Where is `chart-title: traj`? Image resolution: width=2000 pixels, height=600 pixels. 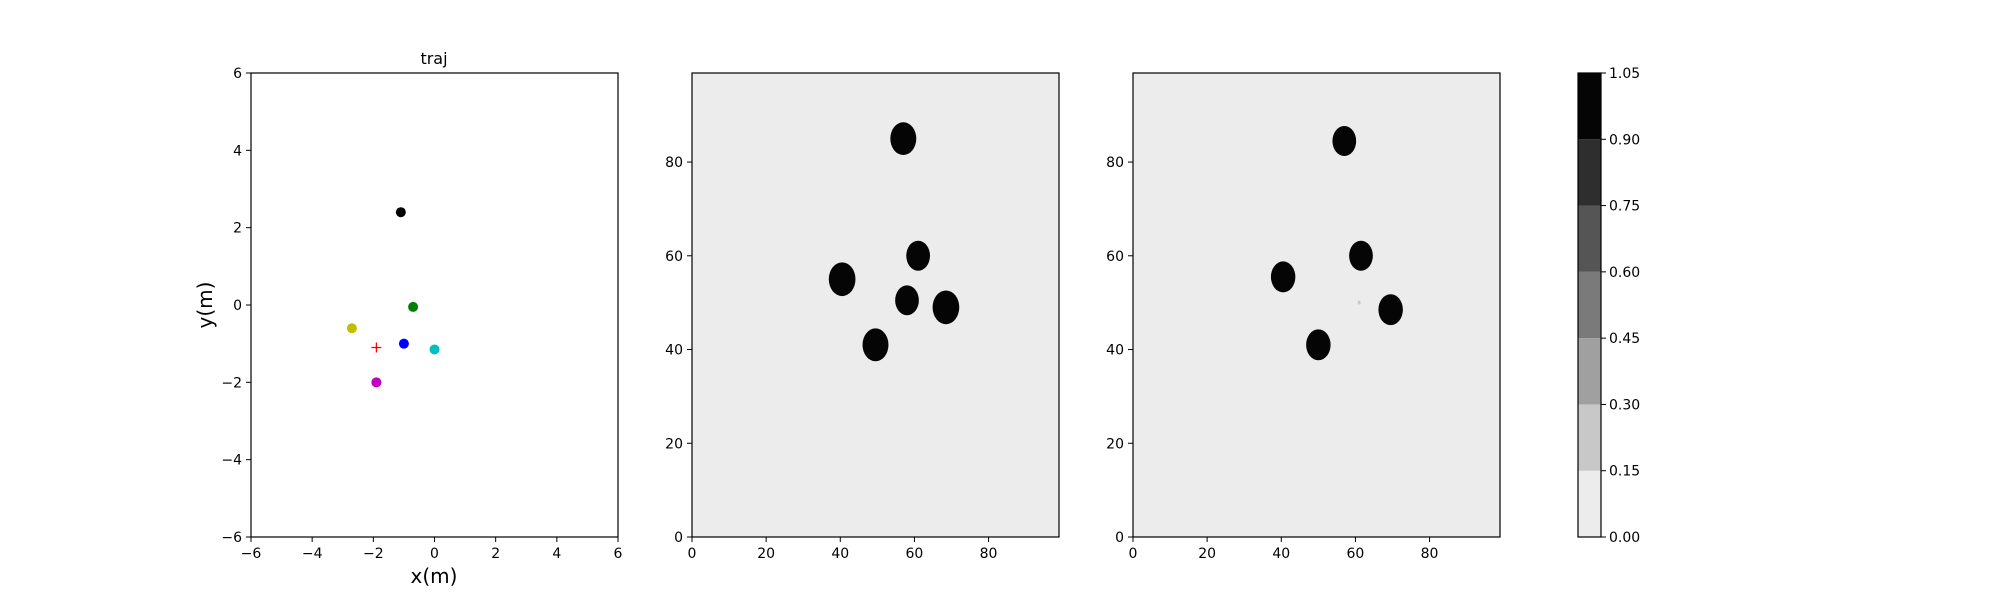
chart-title: traj is located at coordinates (433, 58).